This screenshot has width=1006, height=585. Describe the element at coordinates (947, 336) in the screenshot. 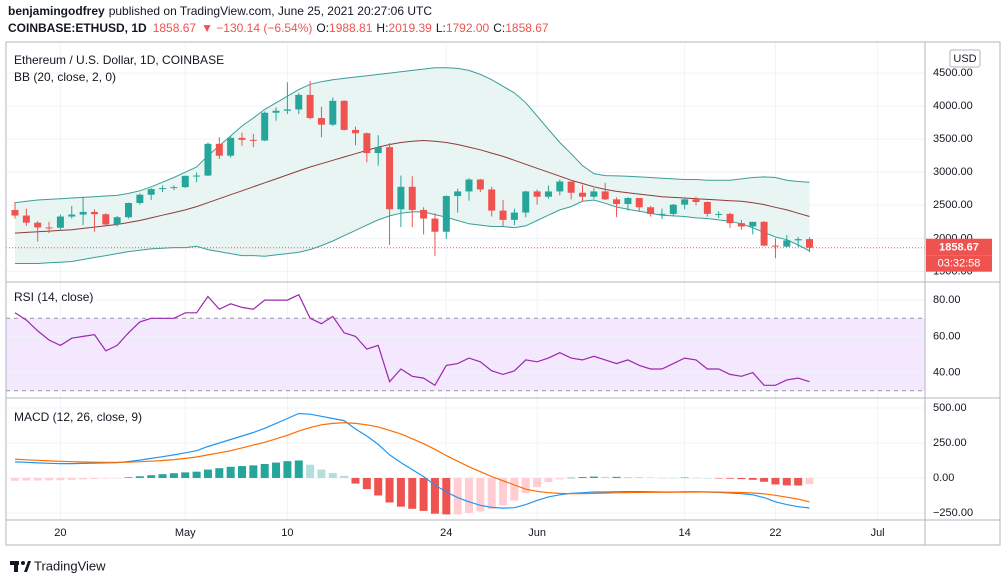

I see `y-tick-label: 60.00` at that location.